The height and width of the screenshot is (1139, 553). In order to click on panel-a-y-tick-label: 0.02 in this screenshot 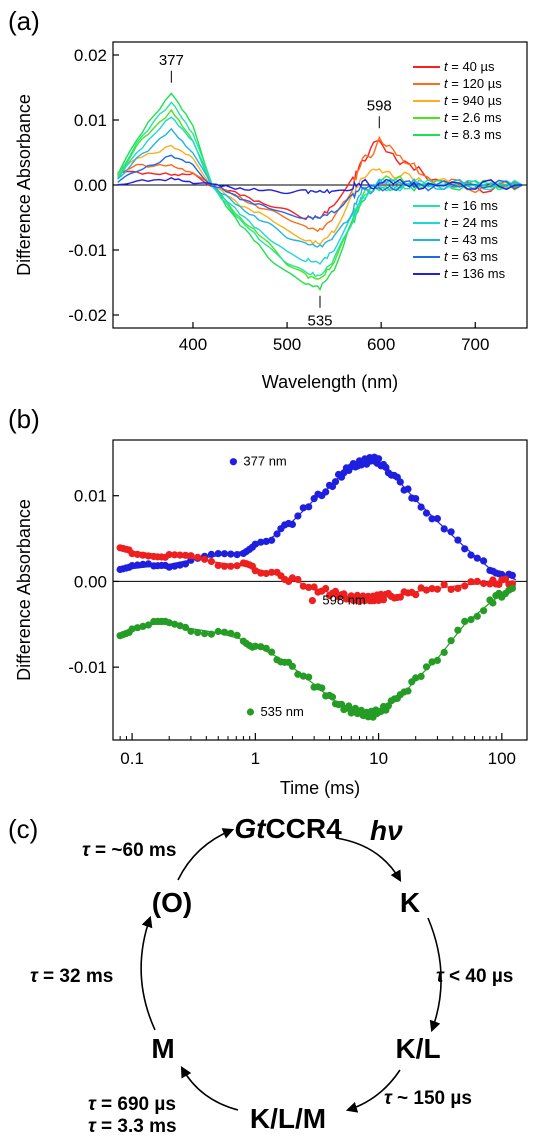, I will do `click(90, 55)`.